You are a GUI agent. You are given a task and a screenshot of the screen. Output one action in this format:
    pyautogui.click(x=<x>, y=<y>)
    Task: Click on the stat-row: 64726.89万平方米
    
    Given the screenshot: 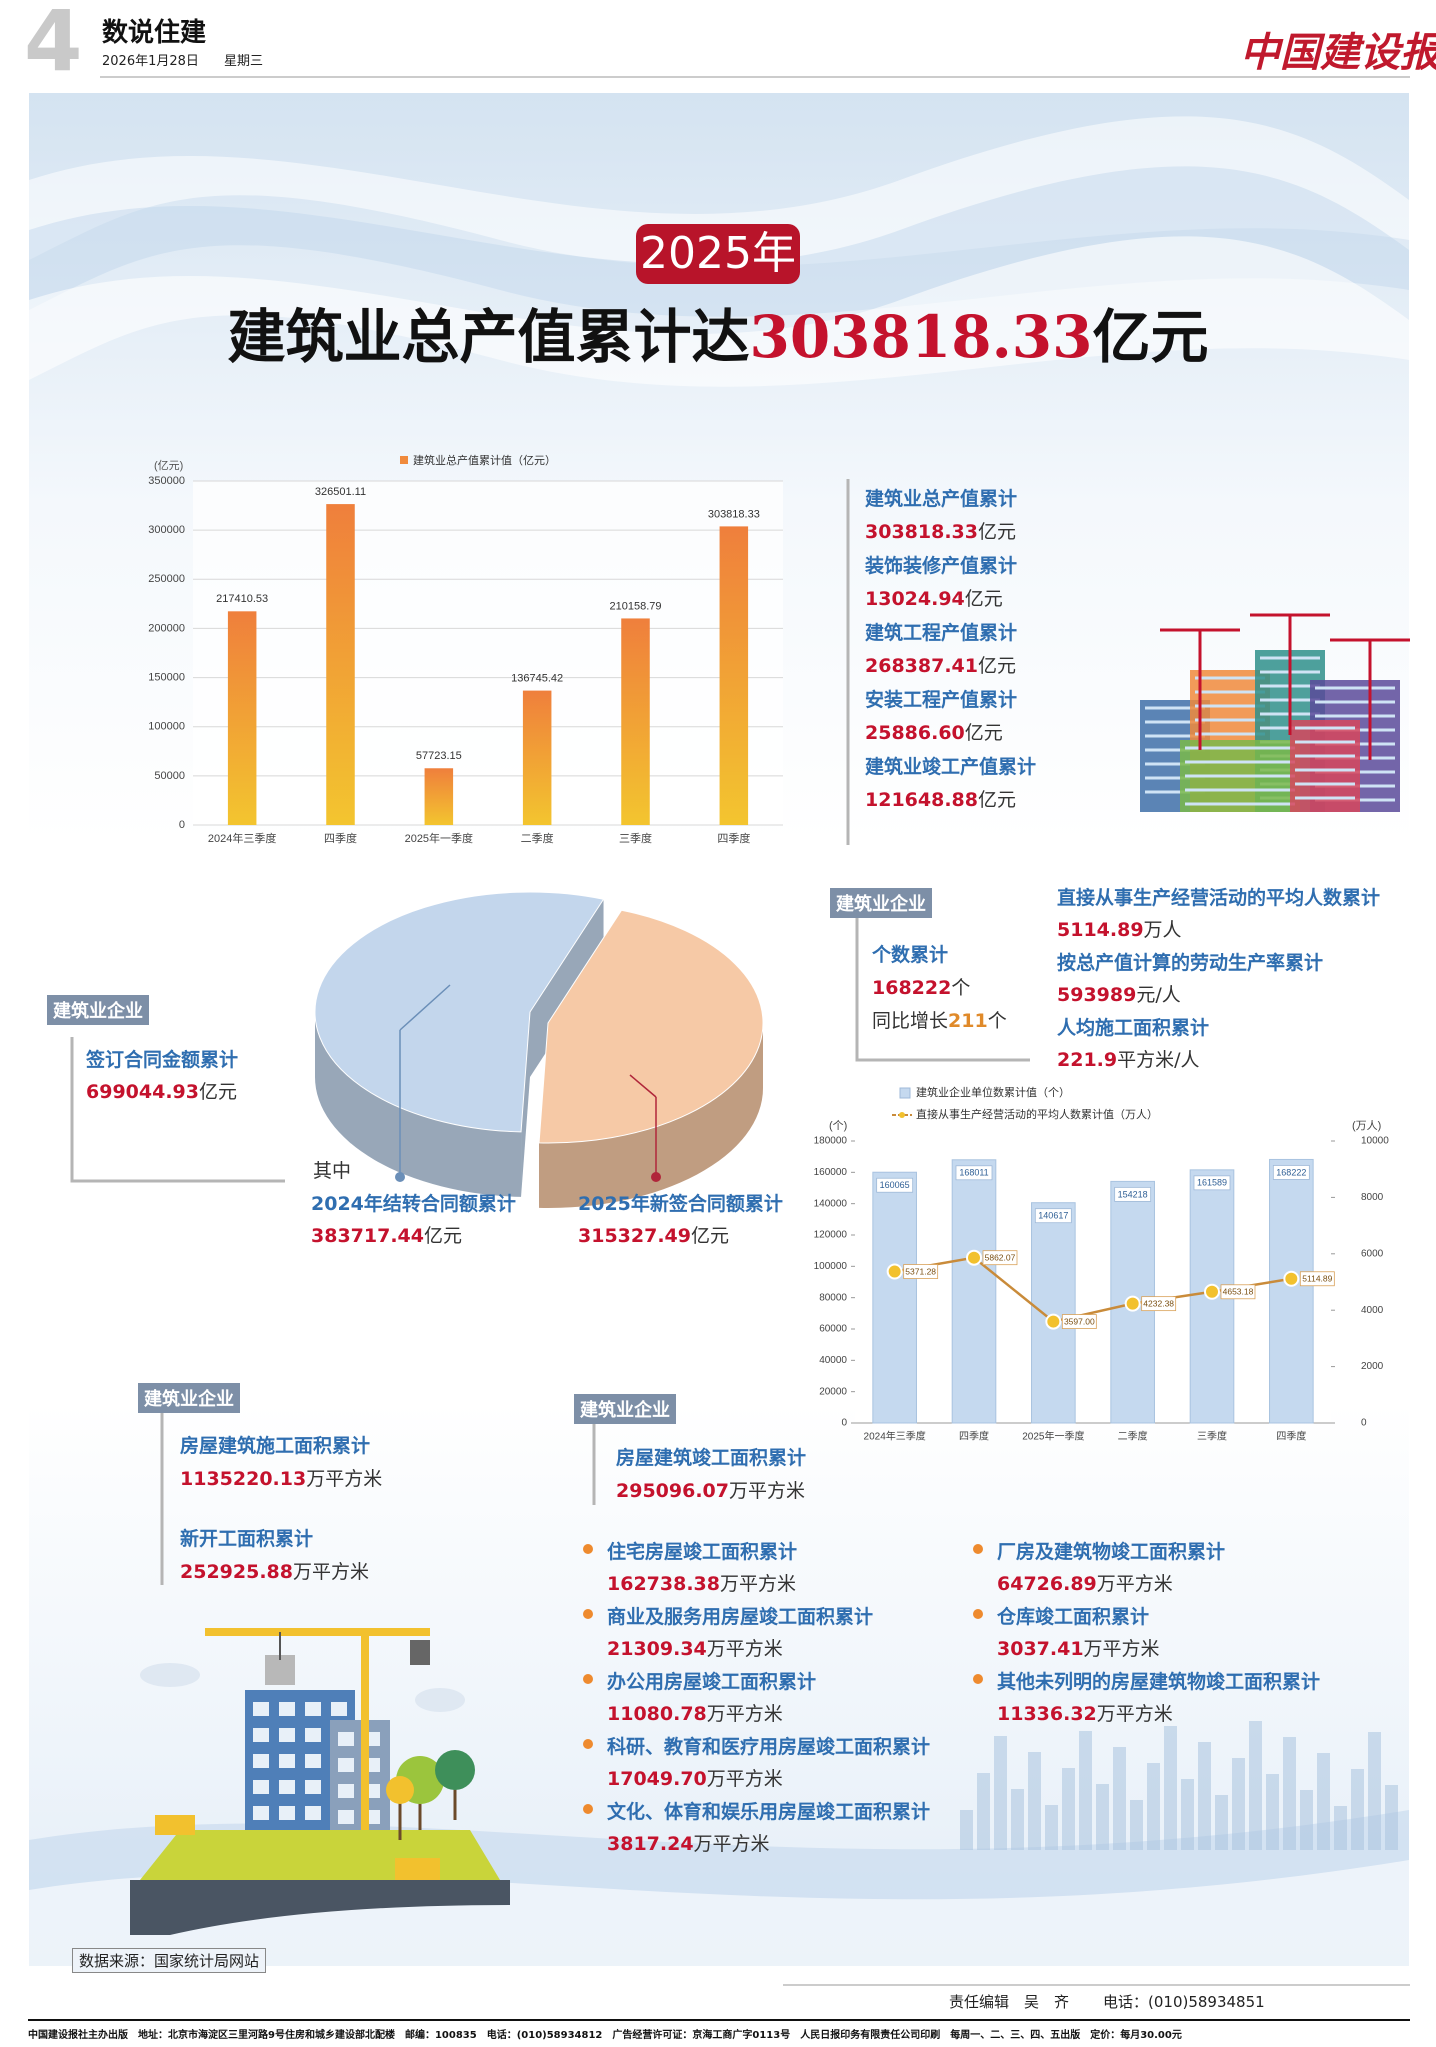 What is the action you would take?
    pyautogui.click(x=1085, y=1582)
    